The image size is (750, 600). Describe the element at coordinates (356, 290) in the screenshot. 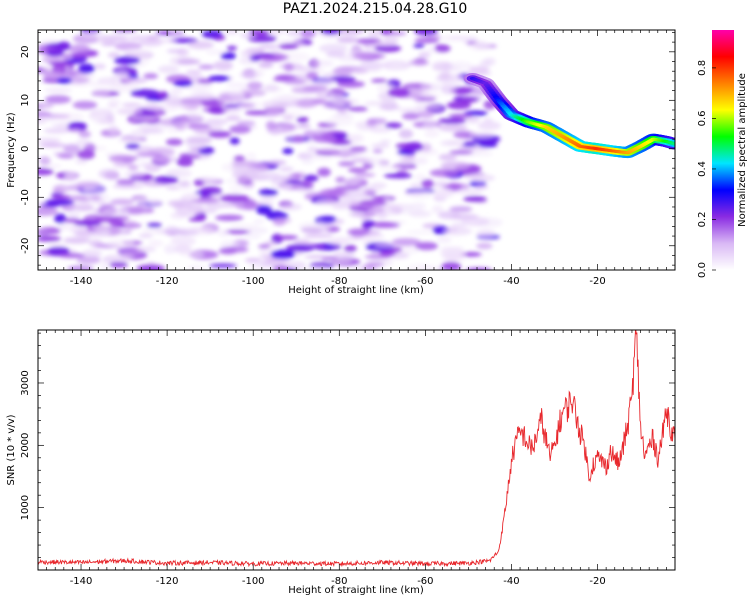

I see `spectrogram-x-axis-label: Height of straight line (km)` at that location.